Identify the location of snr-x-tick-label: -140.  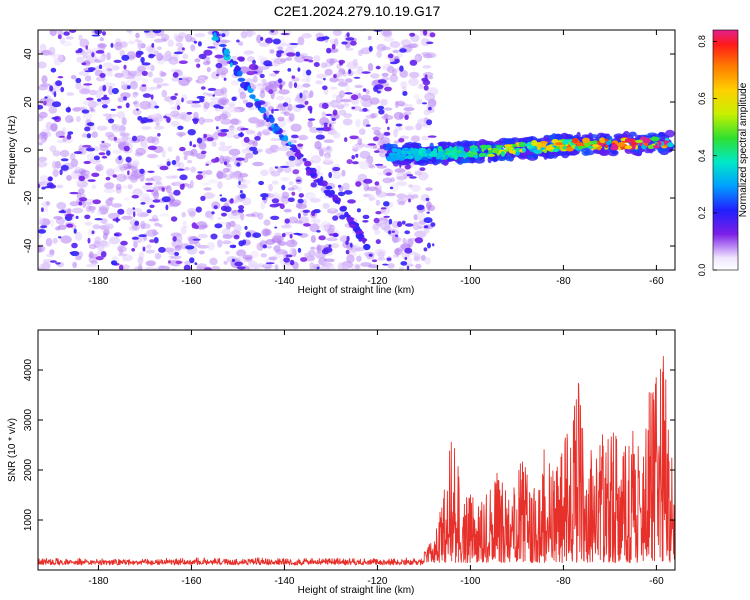
(284, 581).